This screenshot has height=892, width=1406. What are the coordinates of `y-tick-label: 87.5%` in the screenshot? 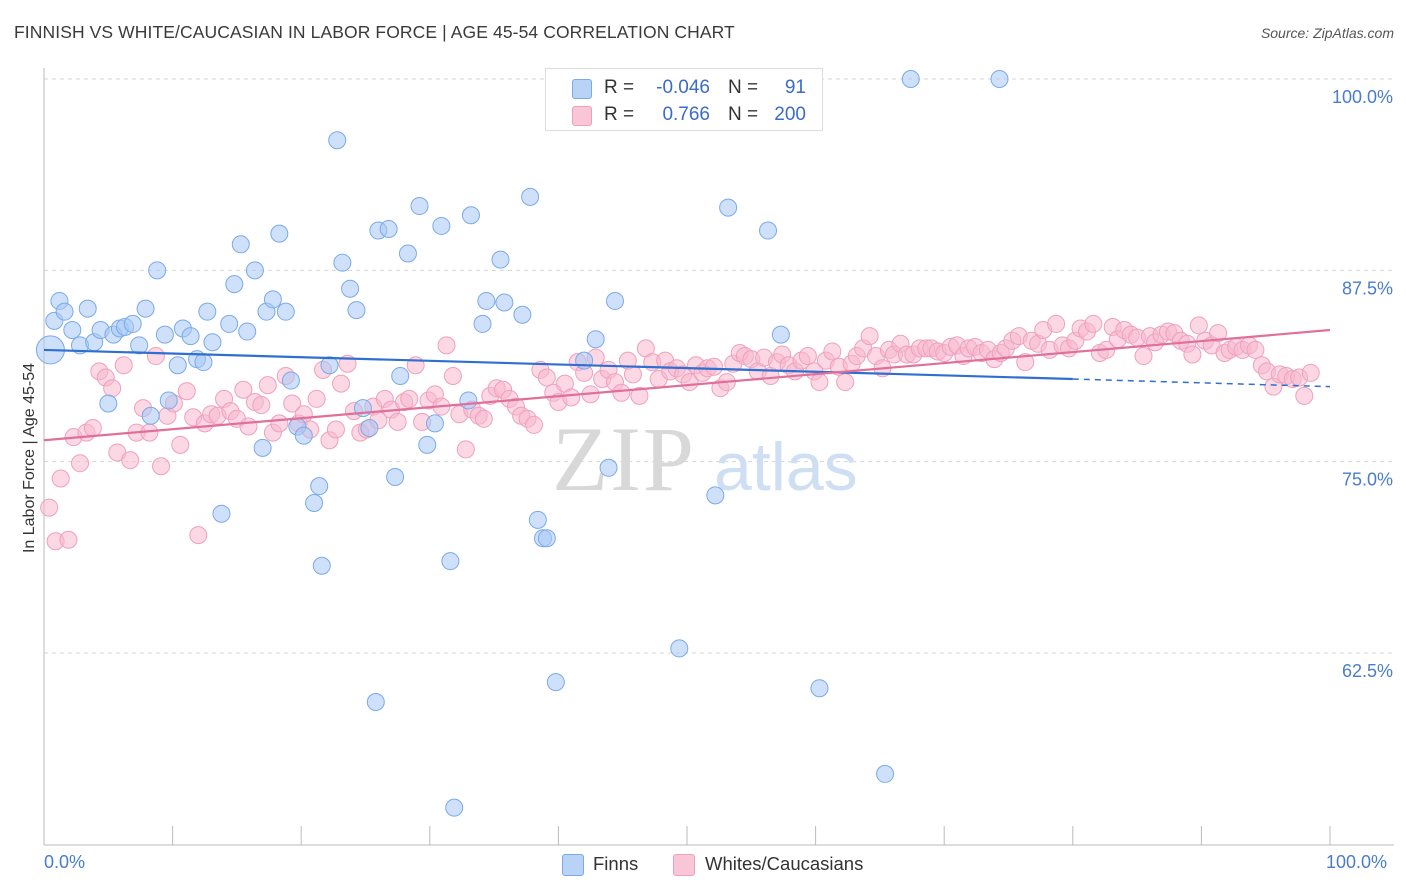 It's located at (1367, 288).